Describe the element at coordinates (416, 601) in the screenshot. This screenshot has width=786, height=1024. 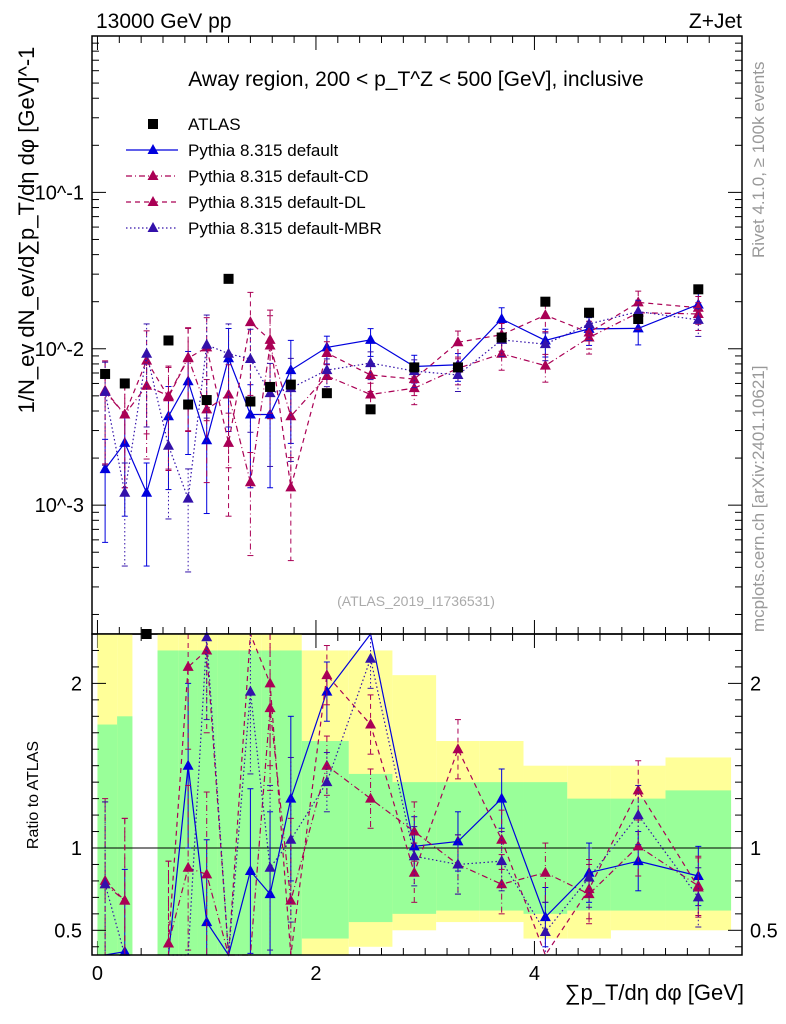
I see `watermark: (ATLAS_2019_I1736531)` at that location.